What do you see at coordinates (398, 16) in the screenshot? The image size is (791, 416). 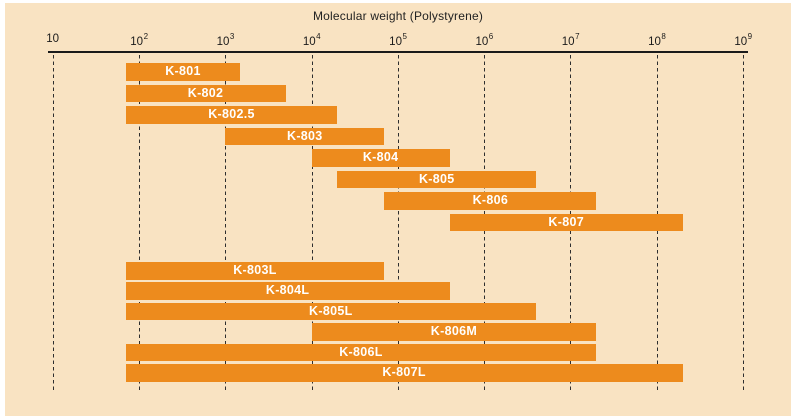 I see `axis-title: Molecular weight (Polystyrene)` at bounding box center [398, 16].